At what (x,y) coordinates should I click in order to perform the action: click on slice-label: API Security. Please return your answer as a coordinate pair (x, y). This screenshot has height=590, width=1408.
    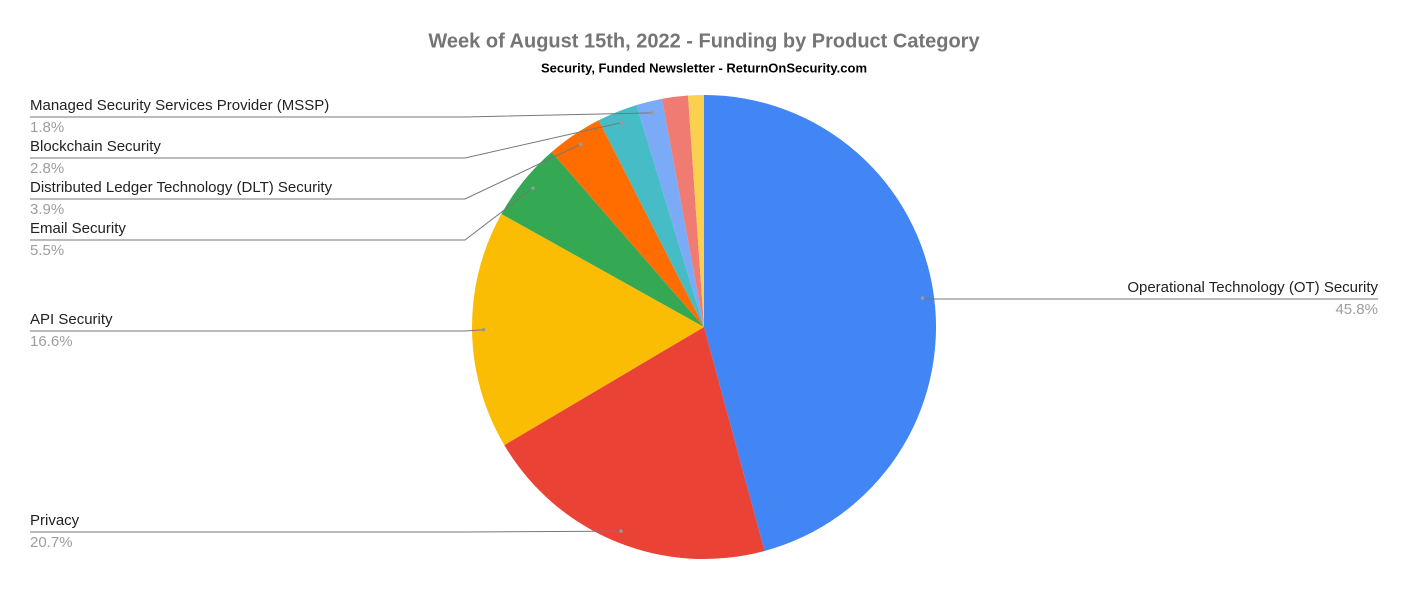
    Looking at the image, I should click on (71, 319).